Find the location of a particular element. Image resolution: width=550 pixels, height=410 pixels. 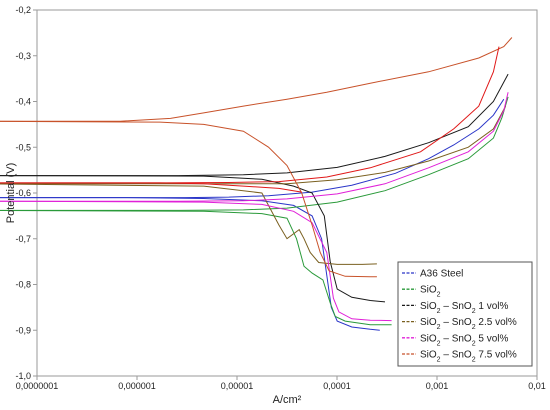

legend-label-part: 2.5 vol% is located at coordinates (496, 322).